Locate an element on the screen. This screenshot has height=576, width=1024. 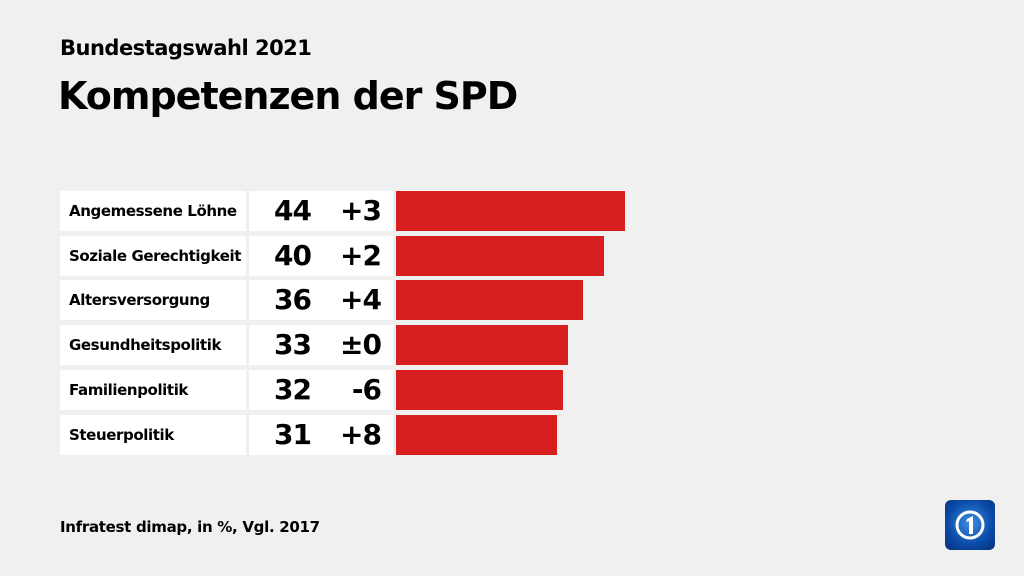
source-note: Infratest dimap, in %, Vgl. 2017 is located at coordinates (190, 527).